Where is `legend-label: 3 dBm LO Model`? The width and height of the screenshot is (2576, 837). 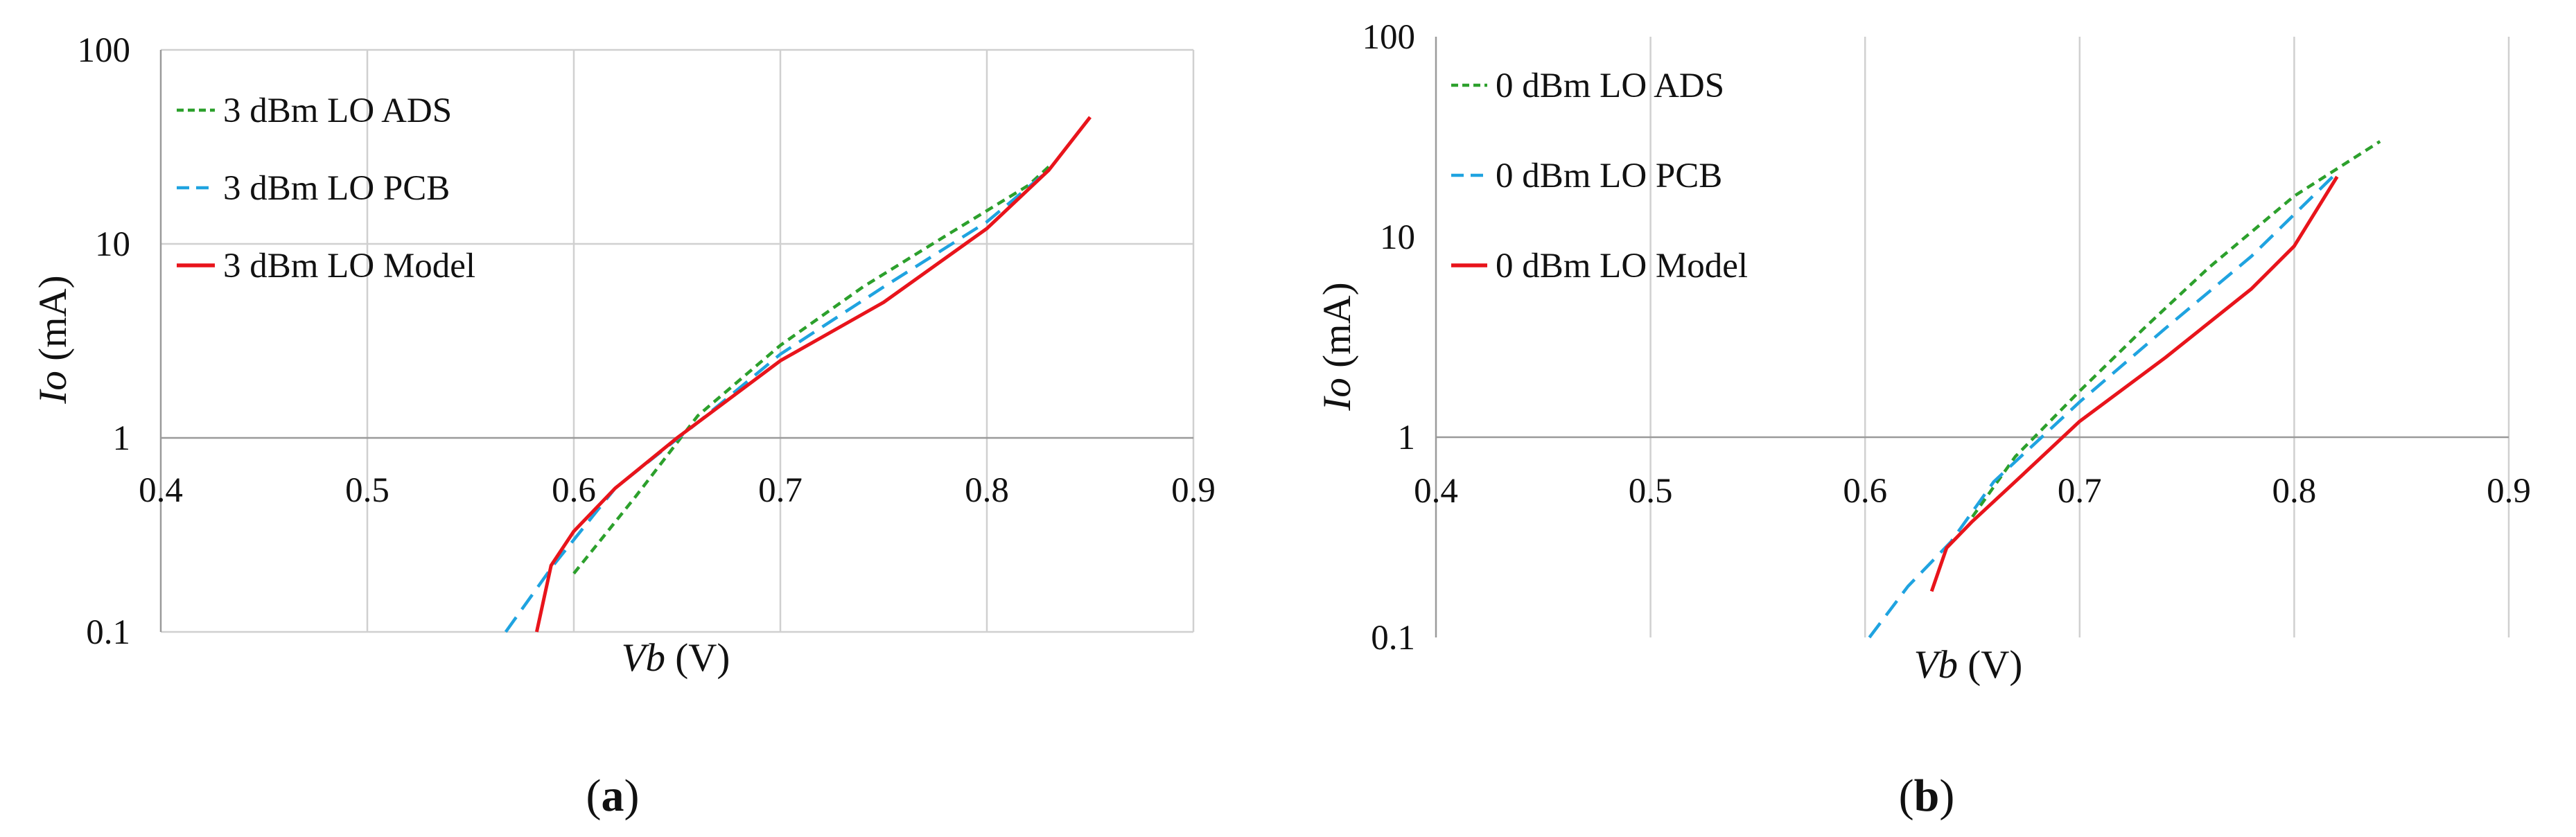
legend-label: 3 dBm LO Model is located at coordinates (349, 266).